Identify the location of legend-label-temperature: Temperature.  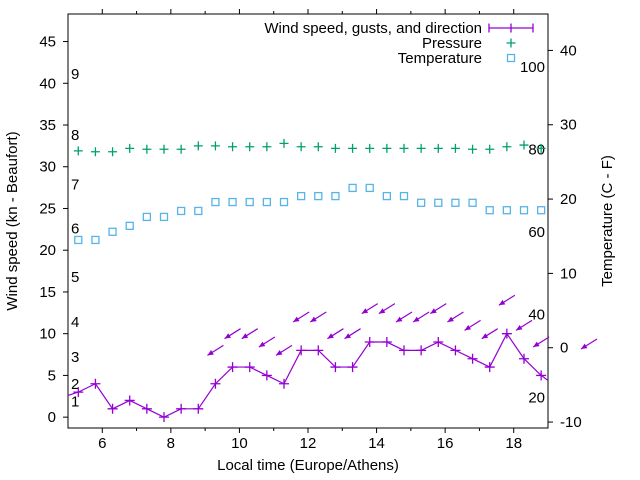
(440, 58).